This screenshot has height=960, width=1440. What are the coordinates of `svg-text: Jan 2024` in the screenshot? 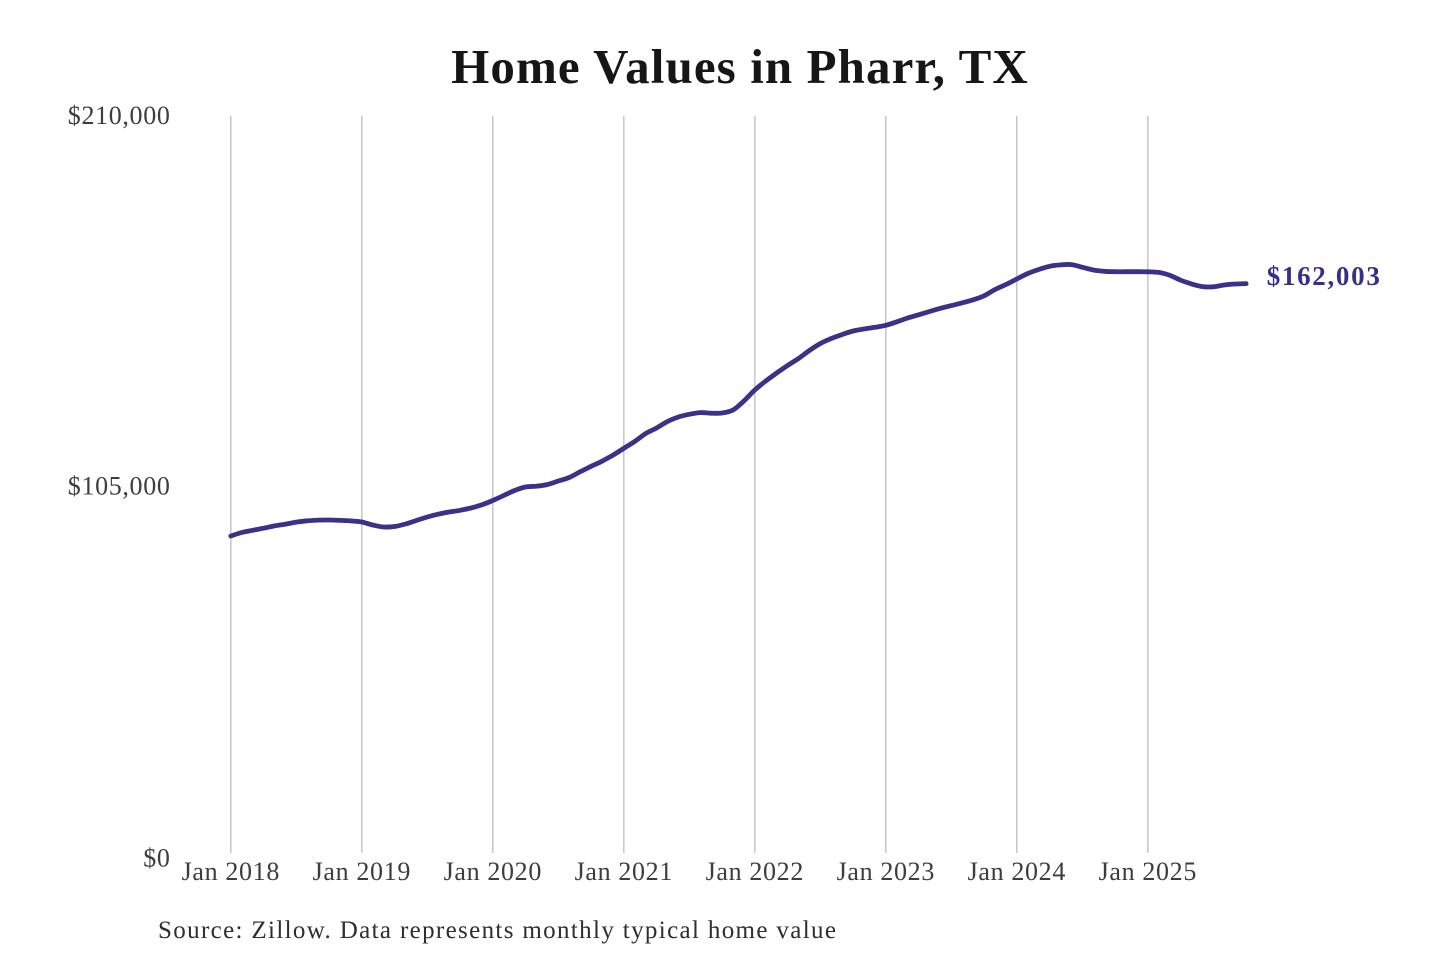 It's located at (1017, 871).